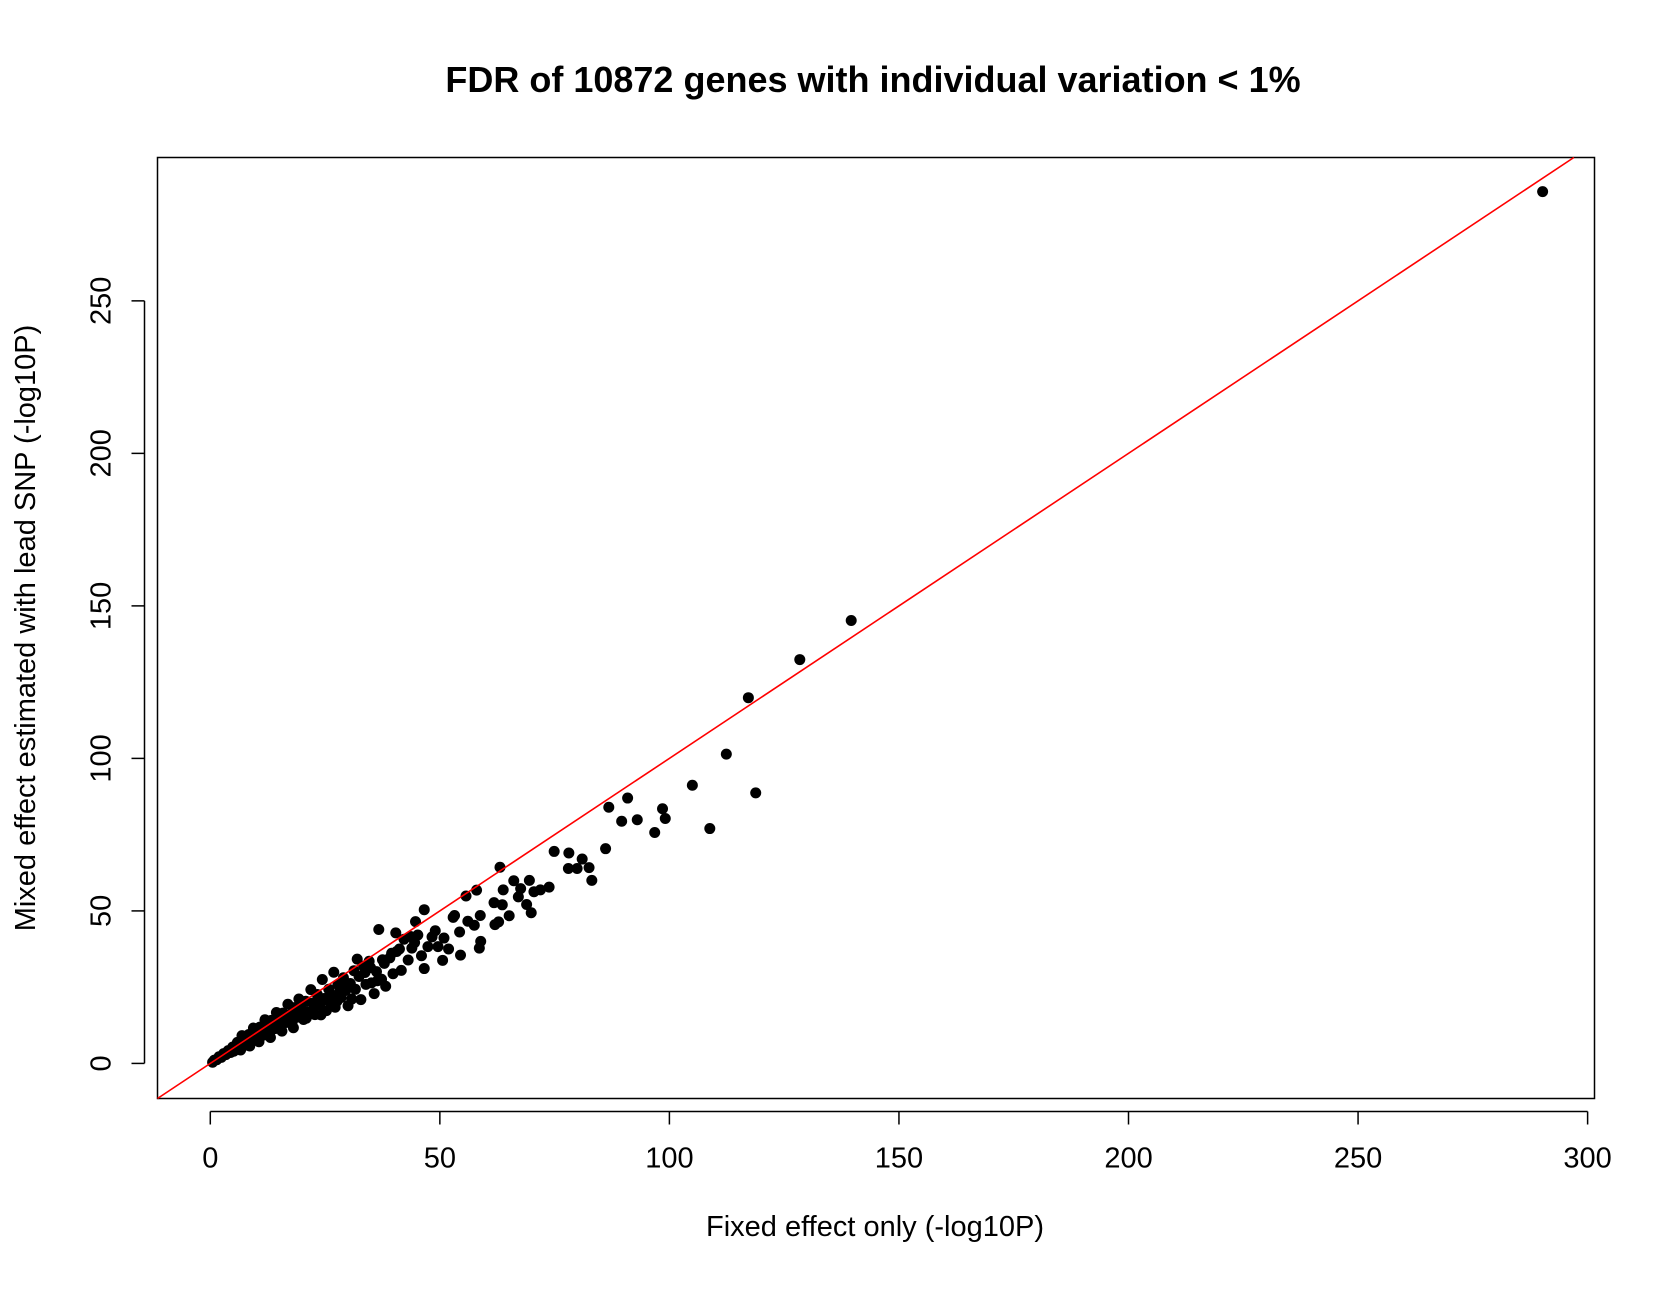  Describe the element at coordinates (1128, 1159) in the screenshot. I see `x-tick-label: 200` at that location.